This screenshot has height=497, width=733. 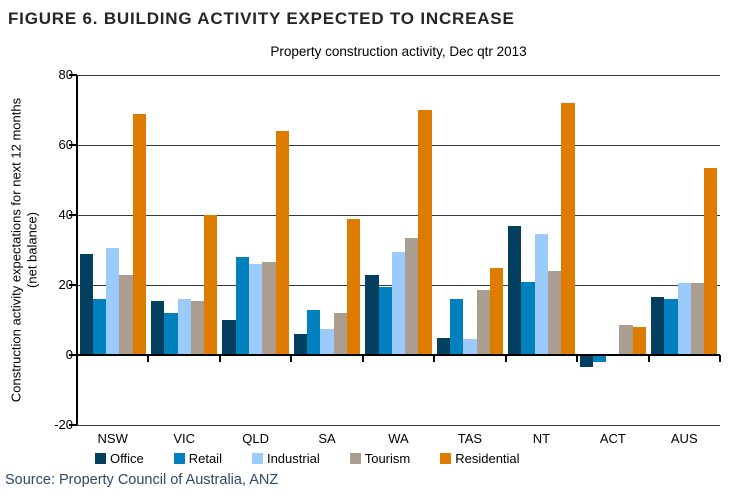 What do you see at coordinates (184, 438) in the screenshot?
I see `x-tick-label-VIC: VIC` at bounding box center [184, 438].